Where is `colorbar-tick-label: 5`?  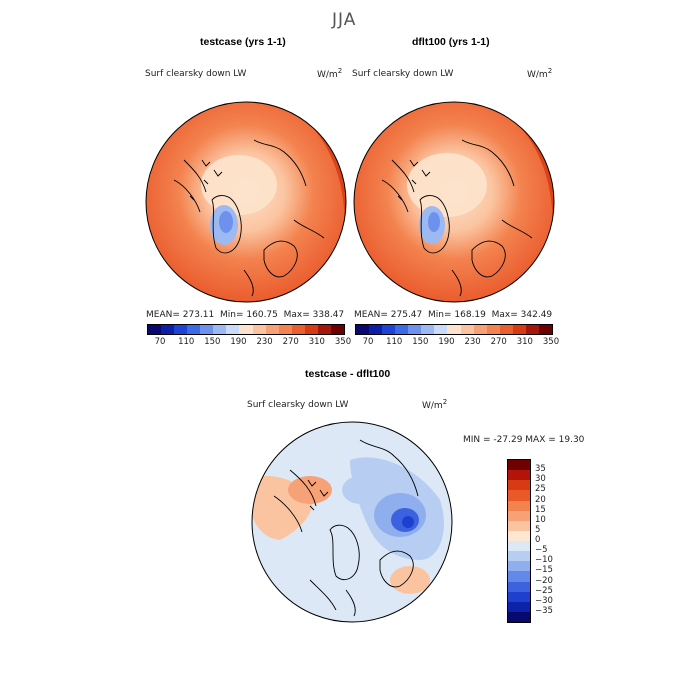
colorbar-tick-label: 5 is located at coordinates (538, 529).